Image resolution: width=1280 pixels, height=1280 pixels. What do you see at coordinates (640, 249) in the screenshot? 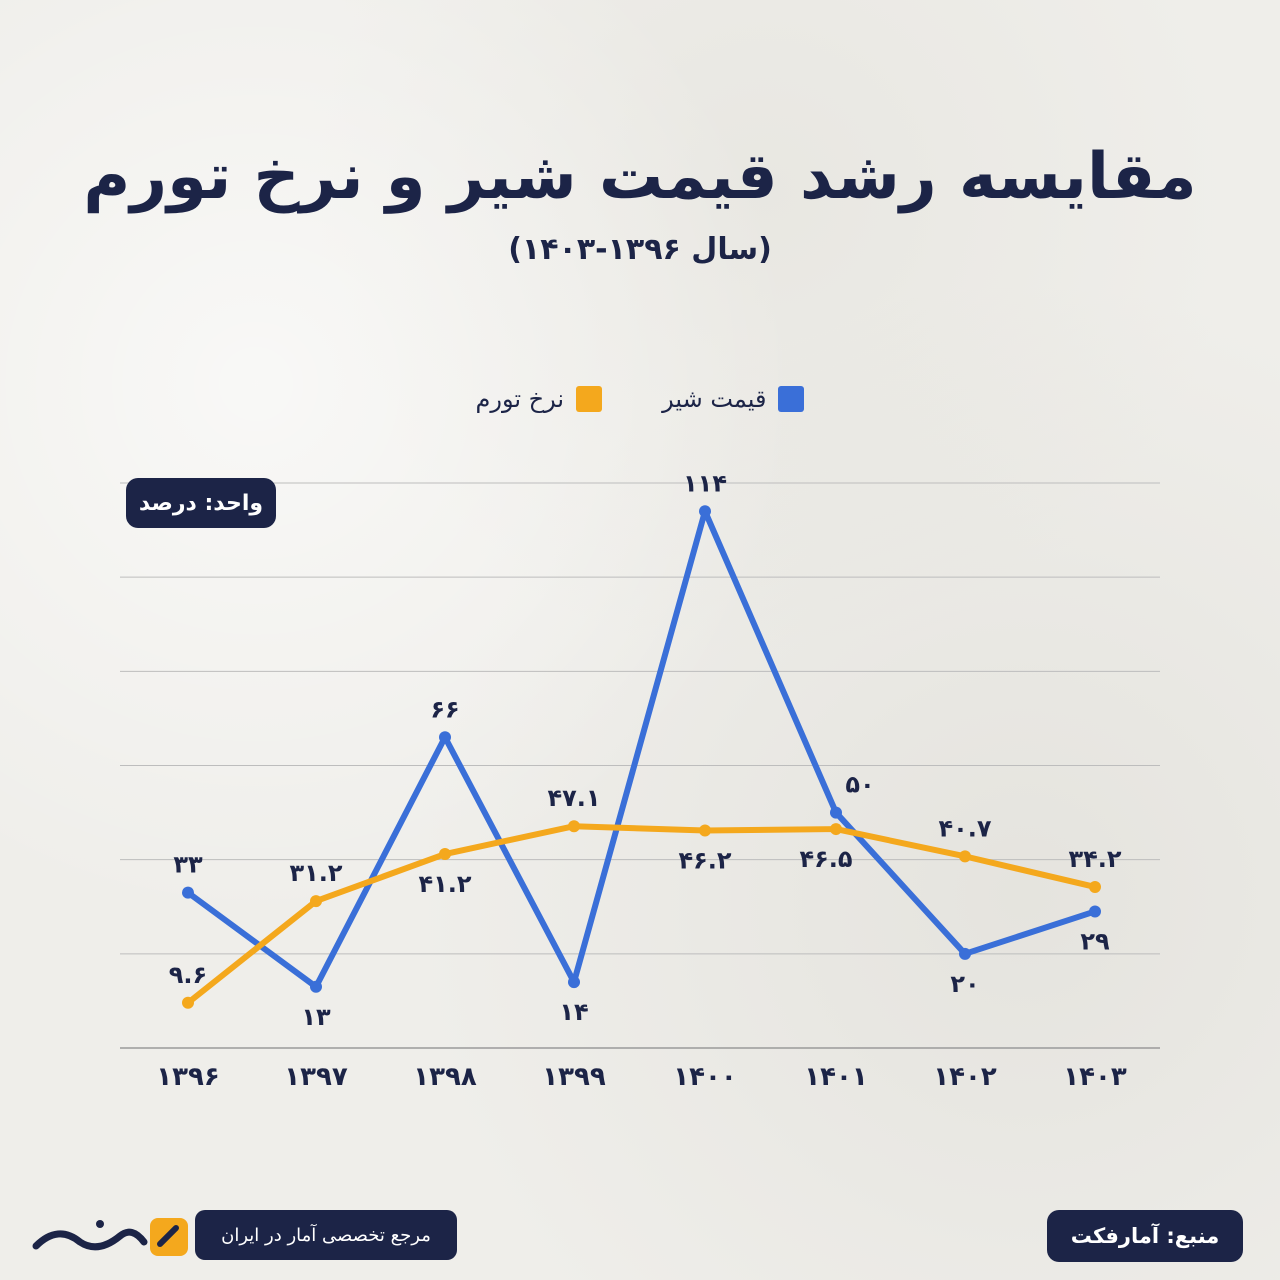
I see `chart-subtitle: (سال ۱۳۹۶-۱۴۰۳)` at bounding box center [640, 249].